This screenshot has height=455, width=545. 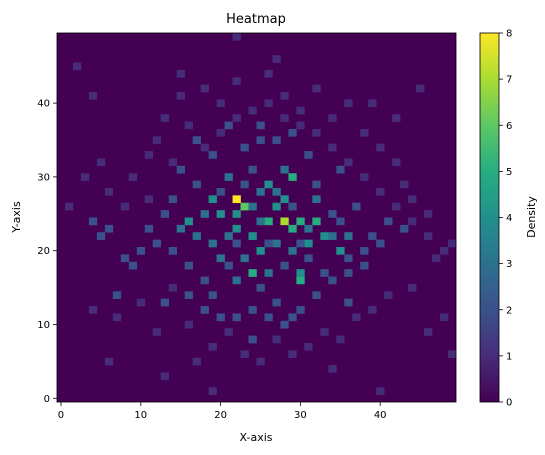 What do you see at coordinates (509, 172) in the screenshot?
I see `colorbar-tick-label: 5` at bounding box center [509, 172].